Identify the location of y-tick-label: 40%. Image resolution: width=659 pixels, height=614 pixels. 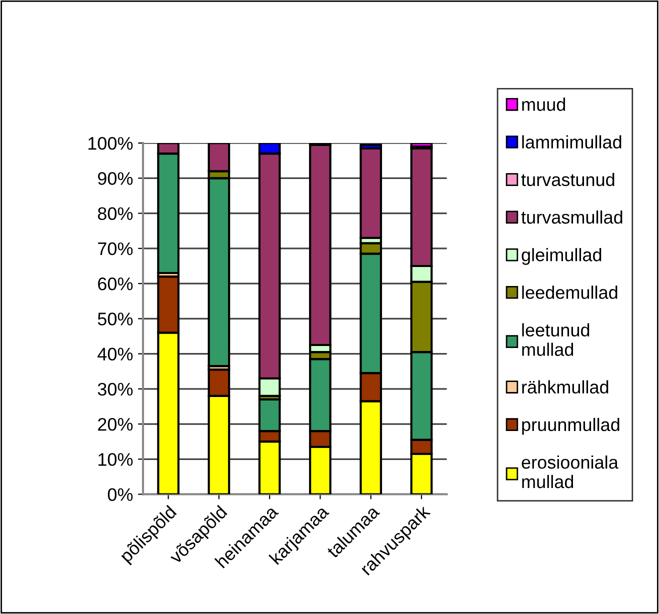
(115, 354).